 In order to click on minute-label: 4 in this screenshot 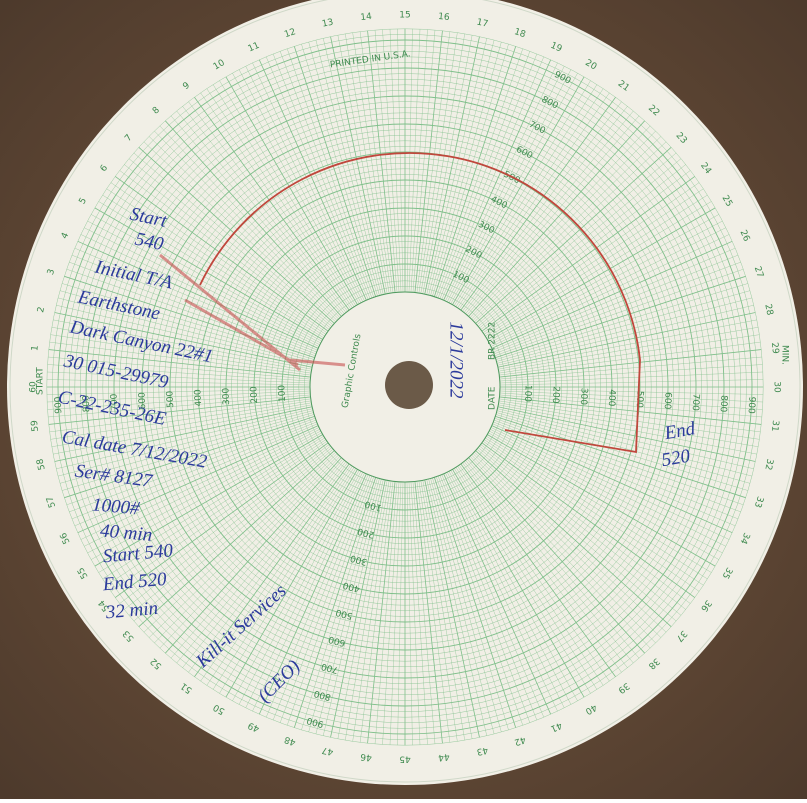, I will do `click(66, 236)`.